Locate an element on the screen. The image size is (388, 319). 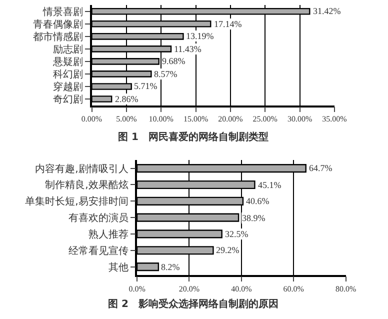
data-label: 38.9% is located at coordinates (254, 218).